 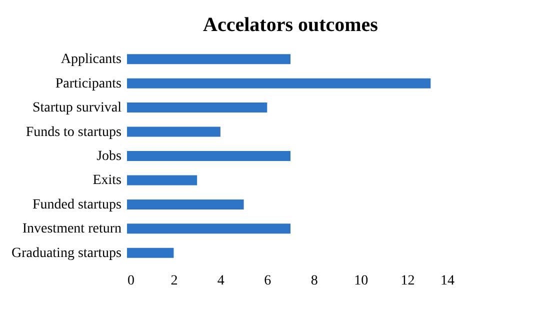 I want to click on x-tick-label: 0, so click(x=131, y=281).